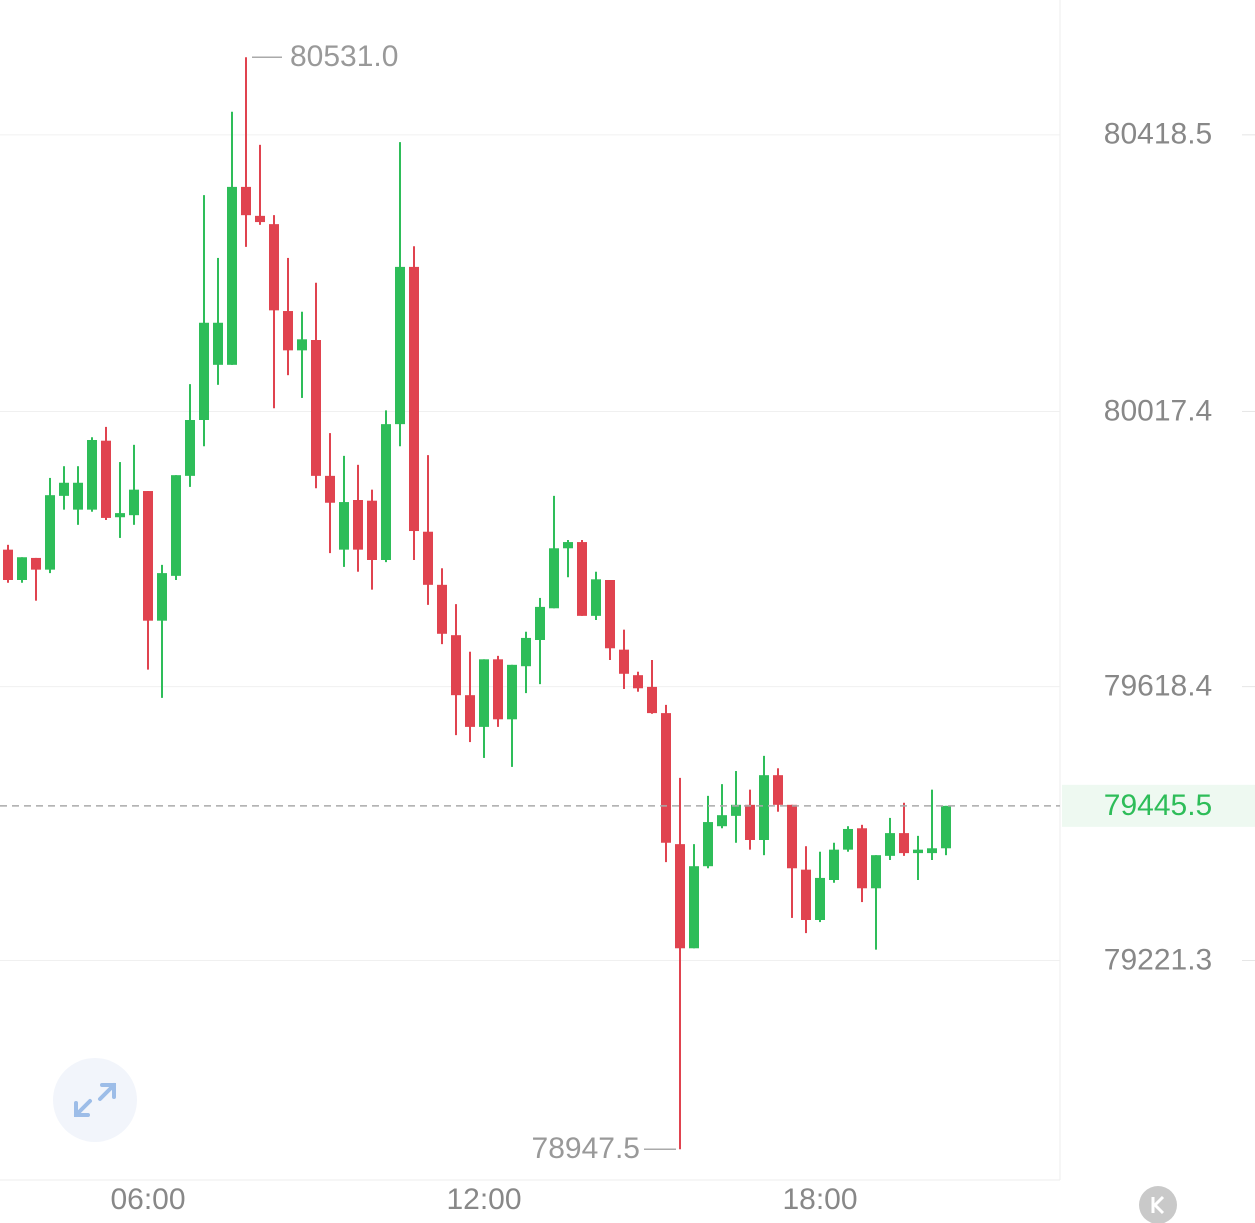  What do you see at coordinates (344, 56) in the screenshot?
I see `annotation-label: 80531.0` at bounding box center [344, 56].